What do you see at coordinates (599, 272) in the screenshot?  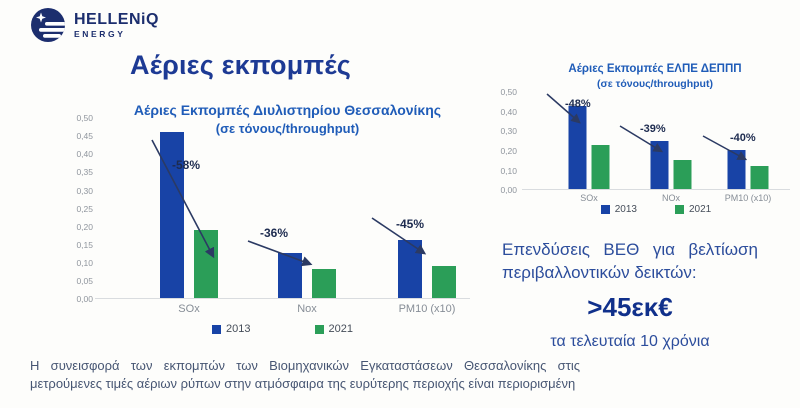 I see `investment-text-line2: περιβαλλοντικών δεικτών:` at bounding box center [599, 272].